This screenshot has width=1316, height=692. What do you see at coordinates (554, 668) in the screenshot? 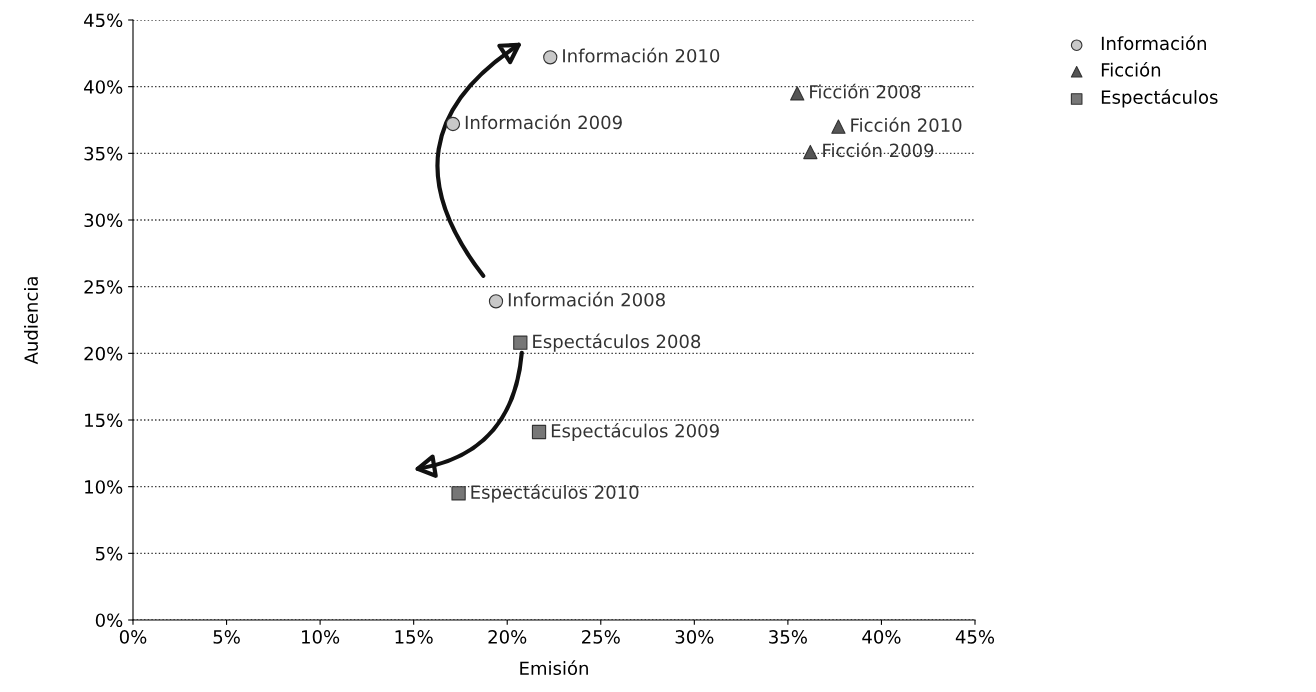
I see `x-axis-title: Emisión` at bounding box center [554, 668].